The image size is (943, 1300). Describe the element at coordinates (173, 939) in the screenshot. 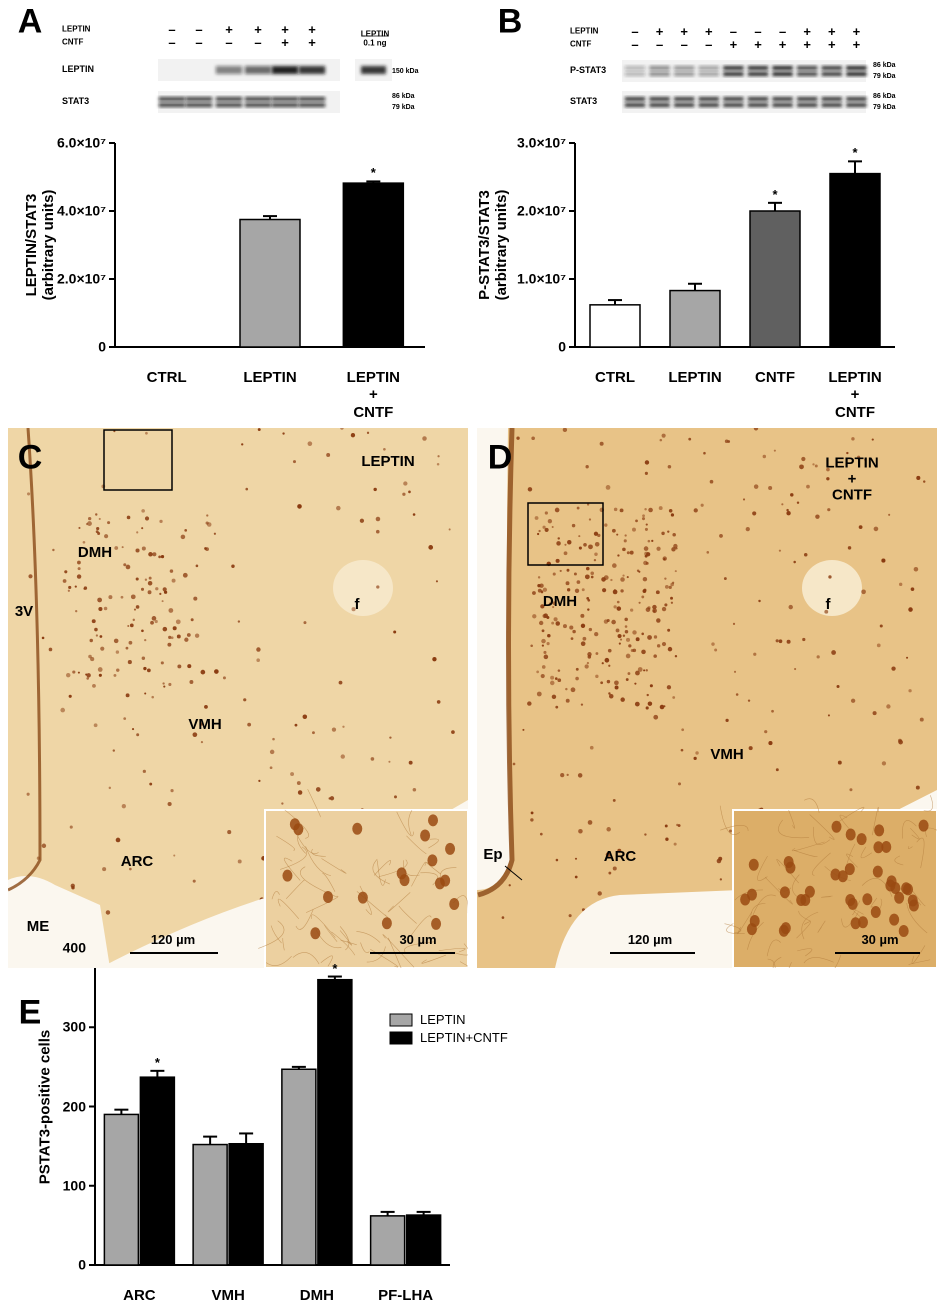

I see `scale-label: 120 µm` at that location.